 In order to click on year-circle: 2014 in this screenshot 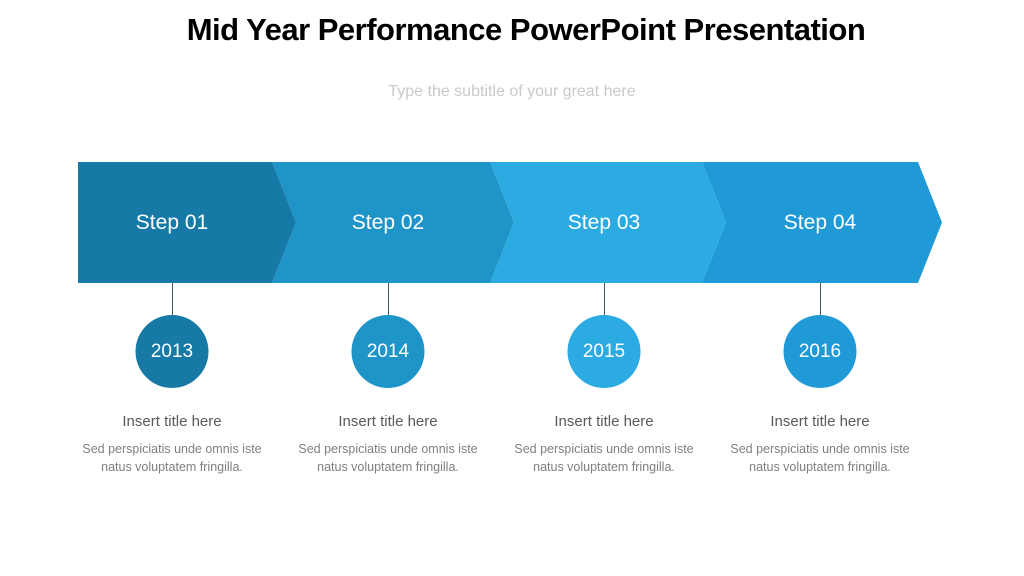, I will do `click(388, 351)`.